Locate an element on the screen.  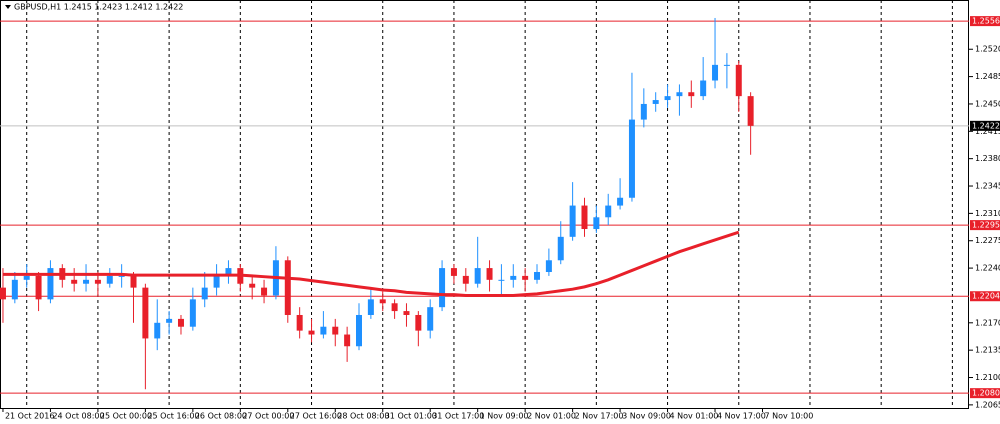
level-label: 1.2080 is located at coordinates (986, 393).